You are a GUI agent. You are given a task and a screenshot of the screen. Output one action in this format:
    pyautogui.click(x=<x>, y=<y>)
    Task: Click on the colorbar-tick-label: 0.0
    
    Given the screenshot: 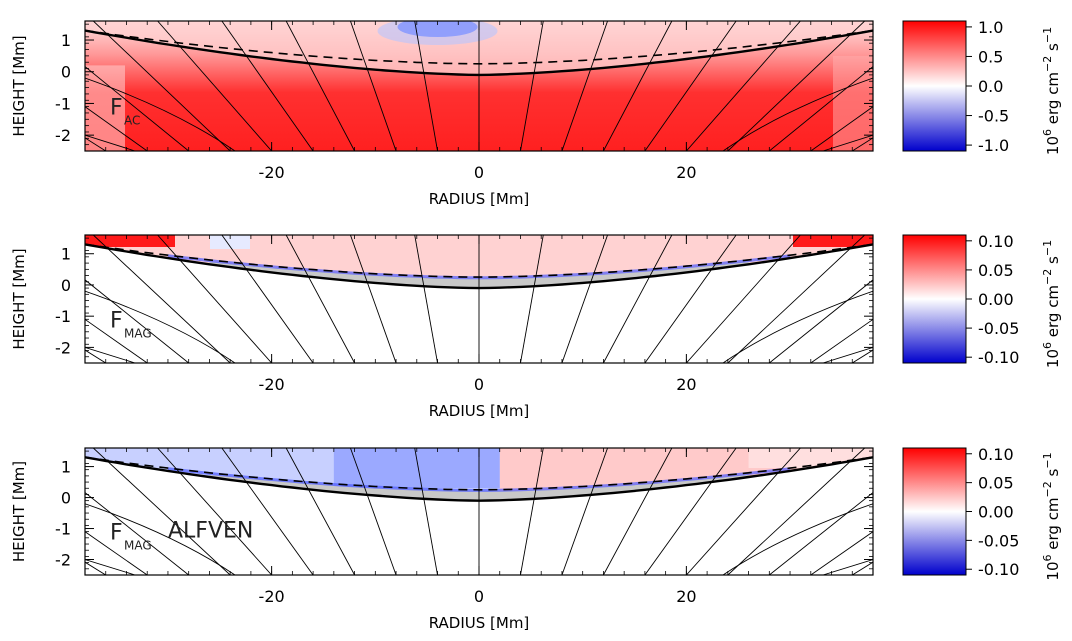 What is the action you would take?
    pyautogui.click(x=990, y=86)
    